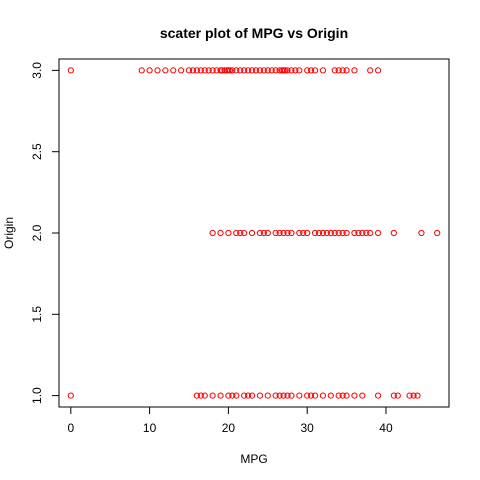 The image size is (480, 480). What do you see at coordinates (37, 314) in the screenshot?
I see `y-tick-label: 1.5` at bounding box center [37, 314].